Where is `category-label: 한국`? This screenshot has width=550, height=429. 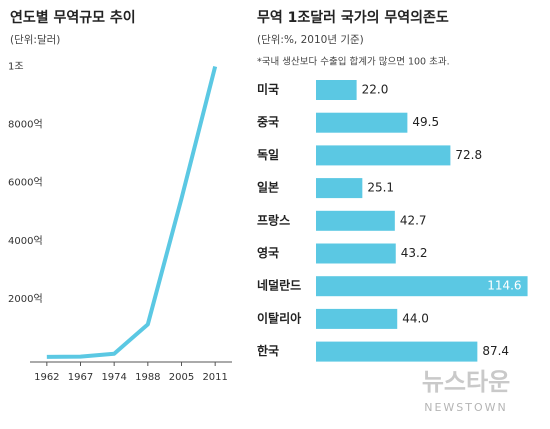
category-label: 한국 is located at coordinates (268, 350).